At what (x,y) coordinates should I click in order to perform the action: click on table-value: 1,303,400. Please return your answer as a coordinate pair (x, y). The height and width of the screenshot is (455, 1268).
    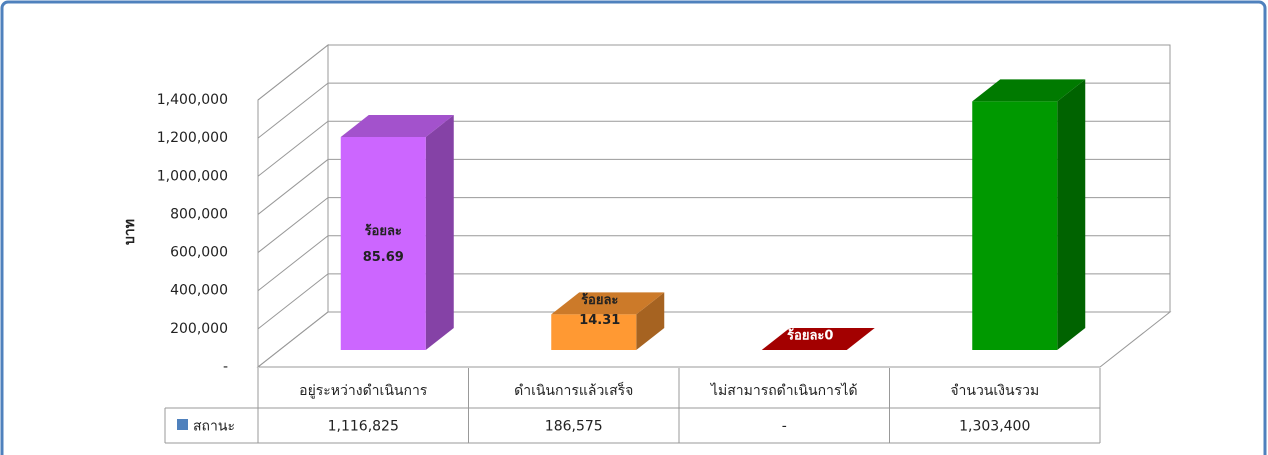
    Looking at the image, I should click on (994, 427).